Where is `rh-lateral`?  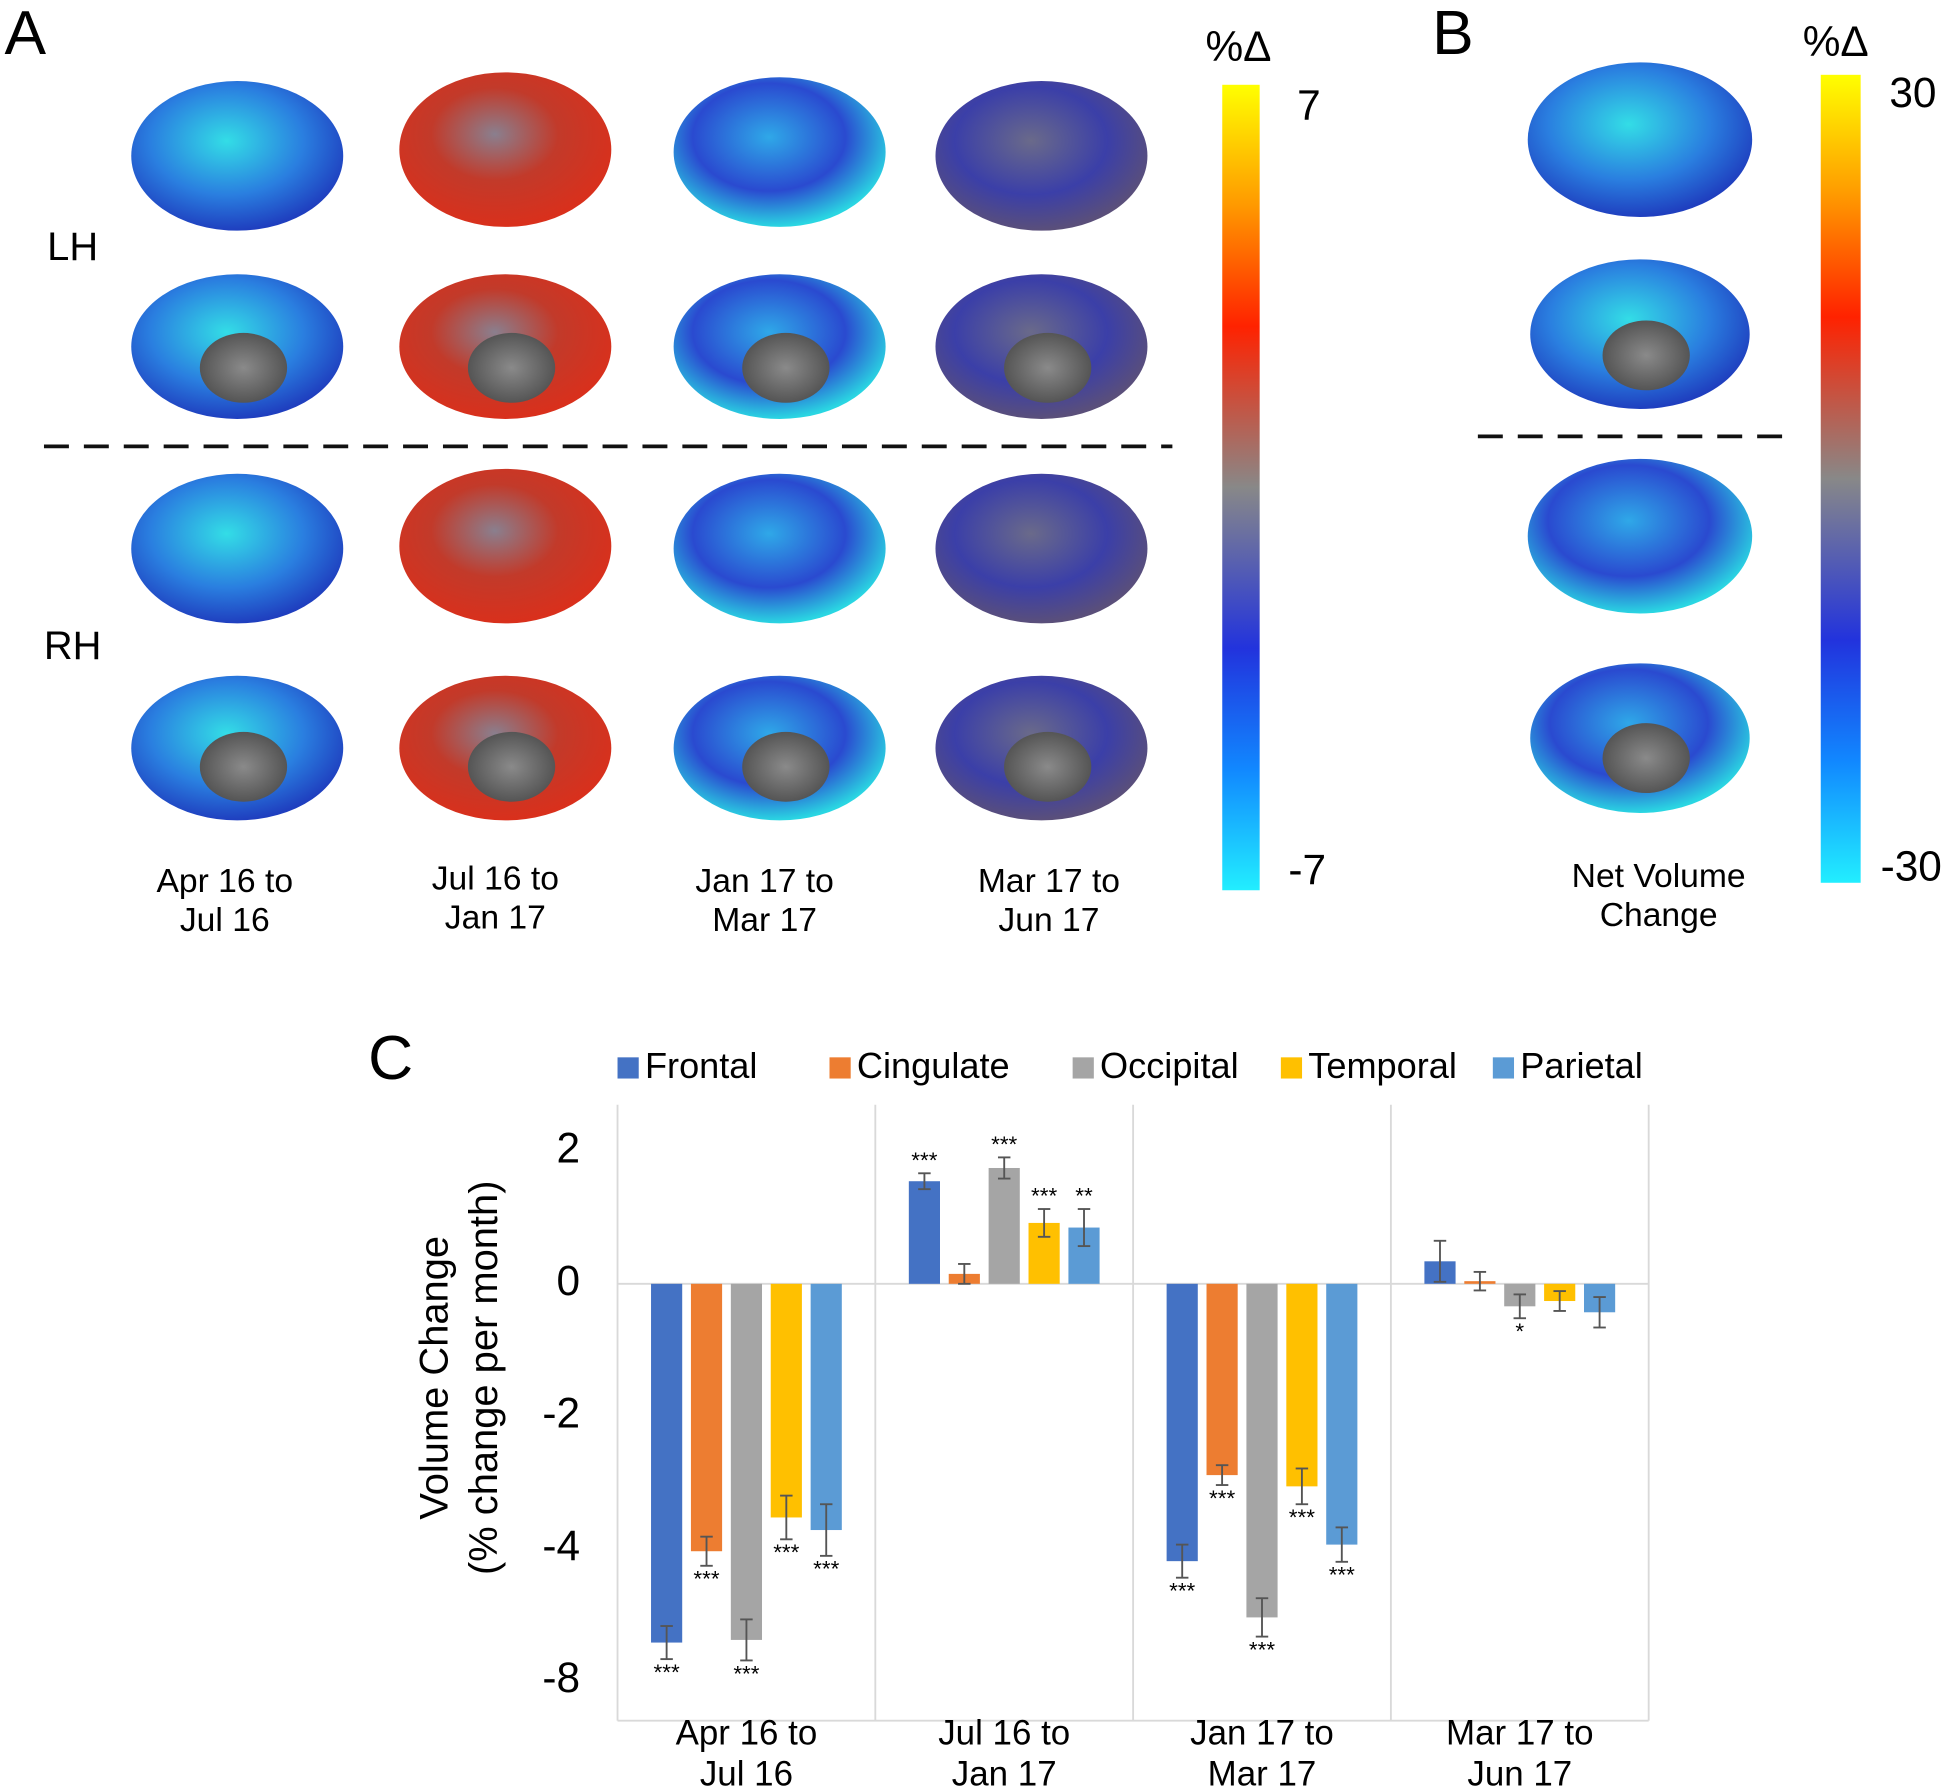 rh-lateral is located at coordinates (639, 546).